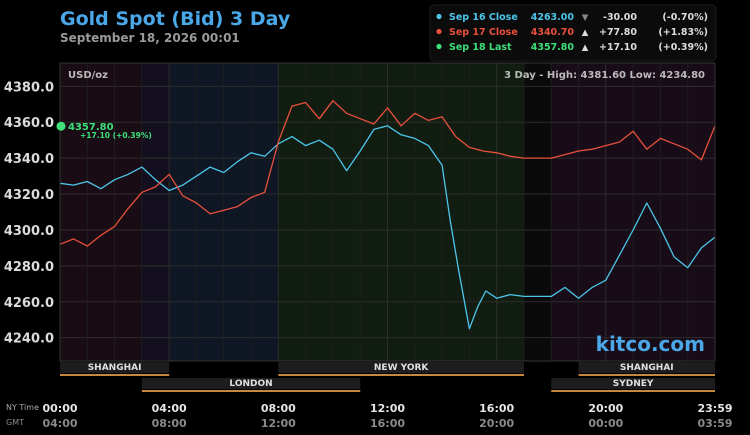 Image resolution: width=750 pixels, height=435 pixels. Describe the element at coordinates (29, 231) in the screenshot. I see `y-tick-label: 4300.0` at that location.